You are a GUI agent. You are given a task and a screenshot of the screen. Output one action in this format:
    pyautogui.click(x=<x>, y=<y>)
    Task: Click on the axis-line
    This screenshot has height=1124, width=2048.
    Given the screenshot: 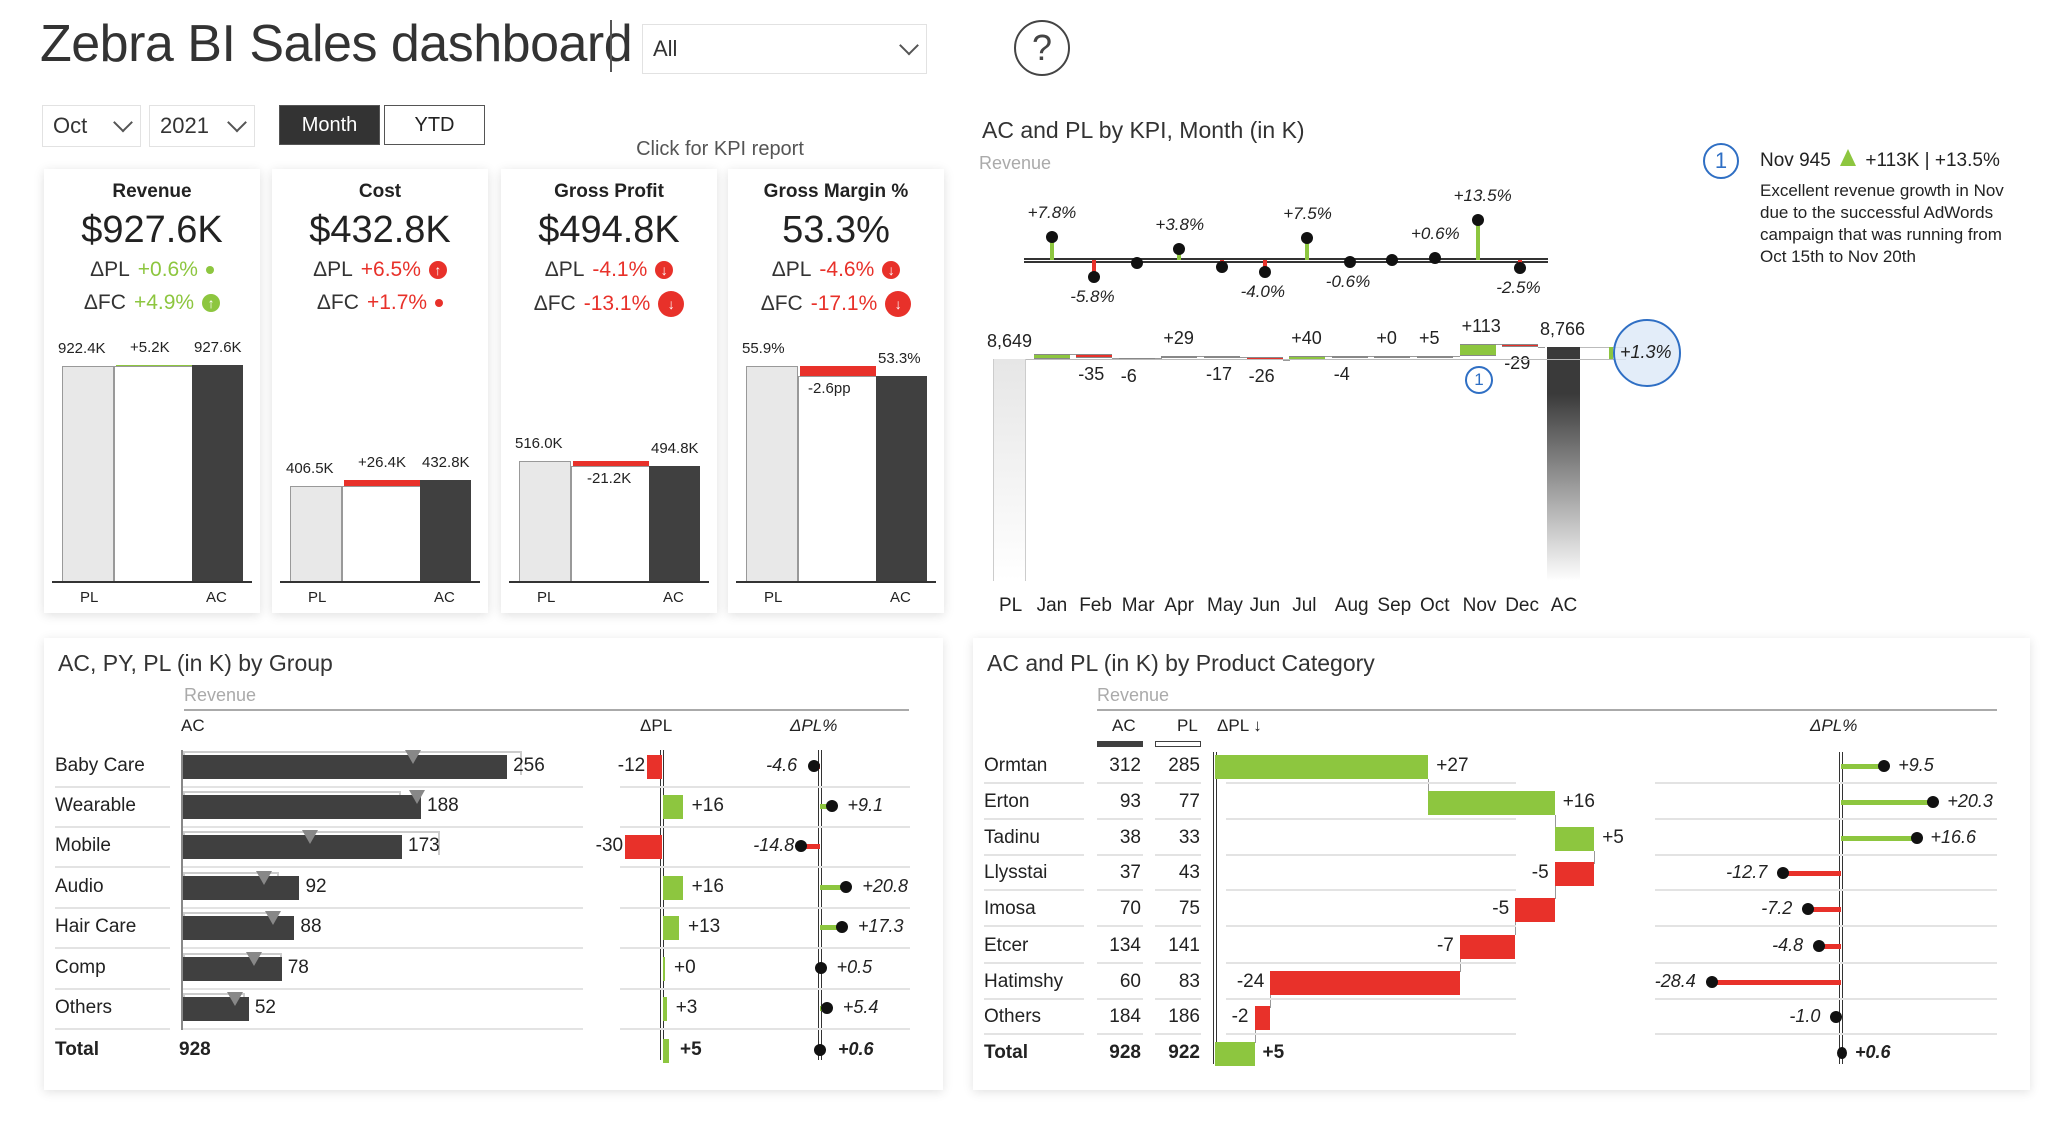 What is the action you would take?
    pyautogui.click(x=836, y=582)
    